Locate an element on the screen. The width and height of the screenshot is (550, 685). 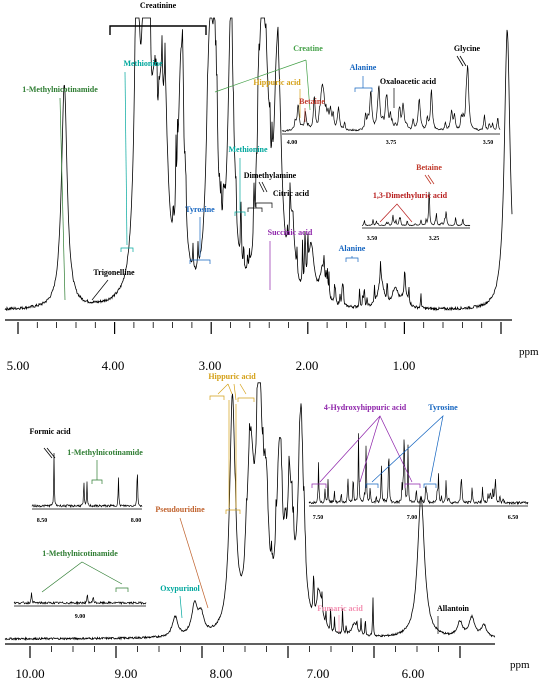
label-1-methylnicotinamide-formic: 1-Methylnicotinamide is located at coordinates (105, 452).